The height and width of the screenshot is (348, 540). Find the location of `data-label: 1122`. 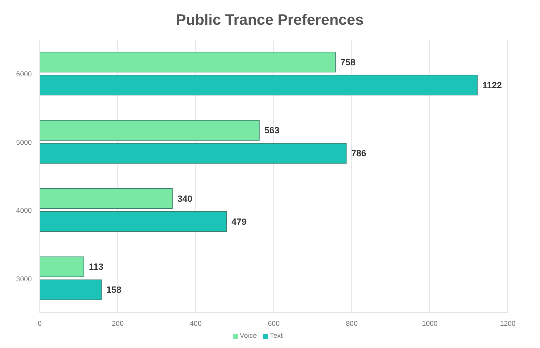

data-label: 1122 is located at coordinates (492, 85).